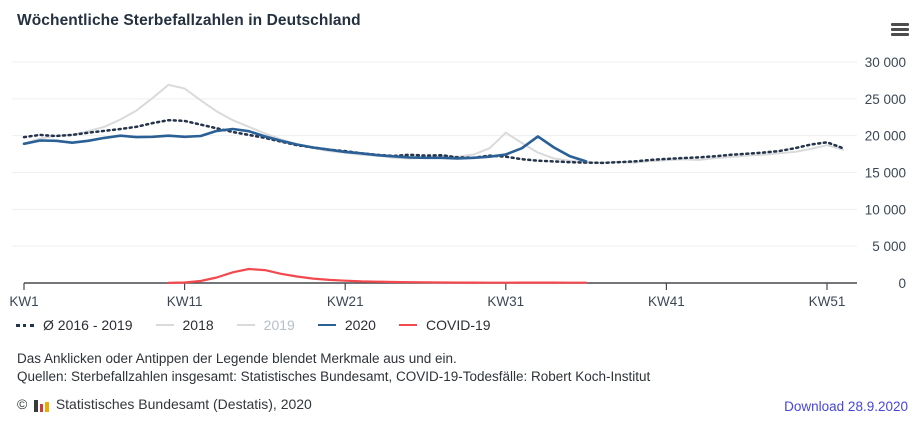 The height and width of the screenshot is (424, 922). I want to click on svg-text: 5 000, so click(889, 246).